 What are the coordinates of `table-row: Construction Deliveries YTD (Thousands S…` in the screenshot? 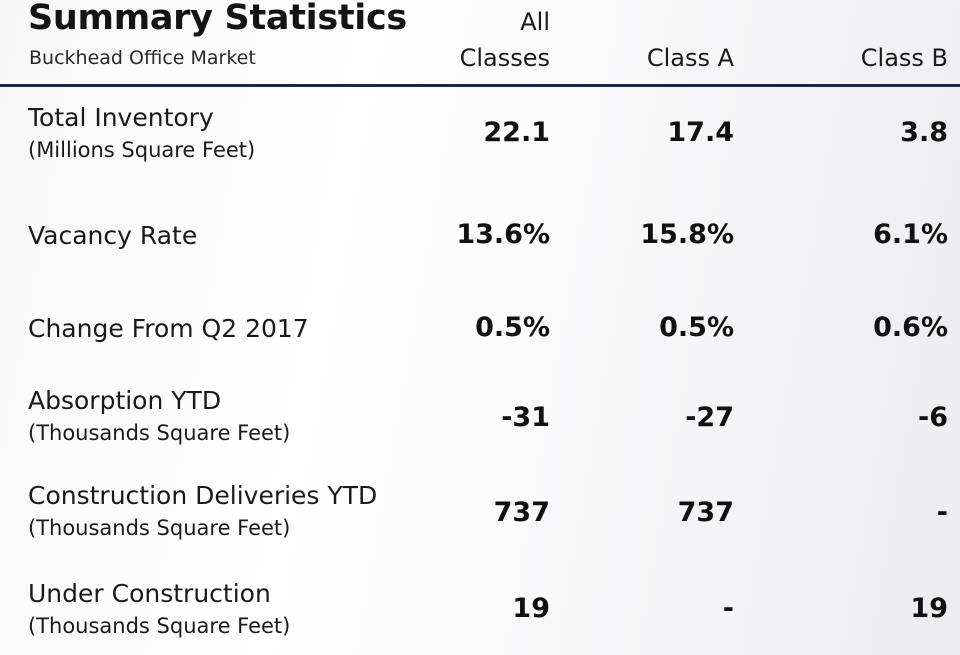 It's located at (480, 516).